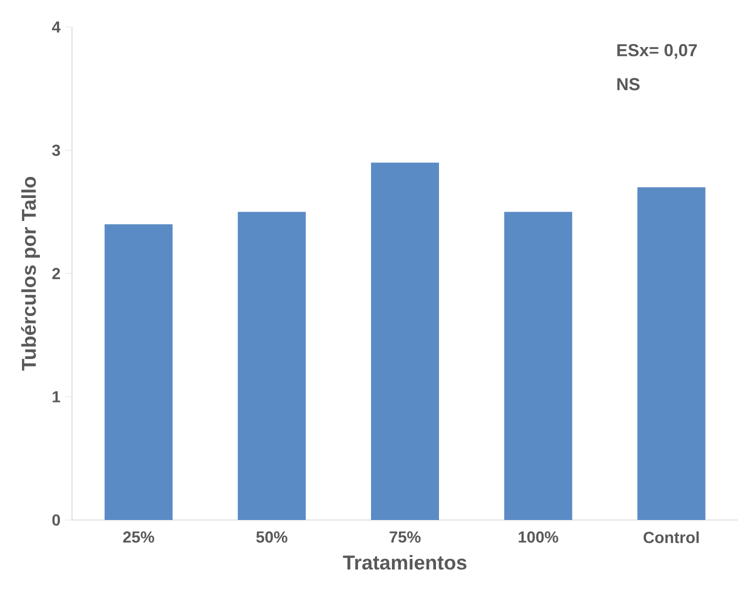 The image size is (739, 597). I want to click on annotation: ESx= 0,07, so click(657, 51).